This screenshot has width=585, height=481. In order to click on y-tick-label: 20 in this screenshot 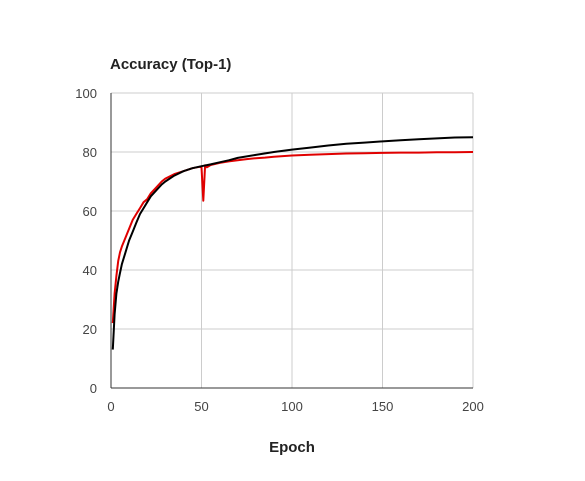, I will do `click(90, 329)`.